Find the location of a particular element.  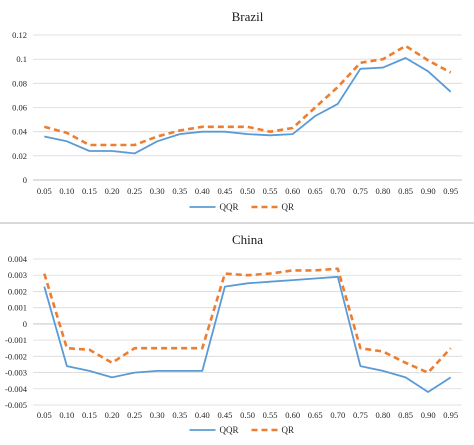

china-x-tick-label: 0.25 is located at coordinates (134, 415).